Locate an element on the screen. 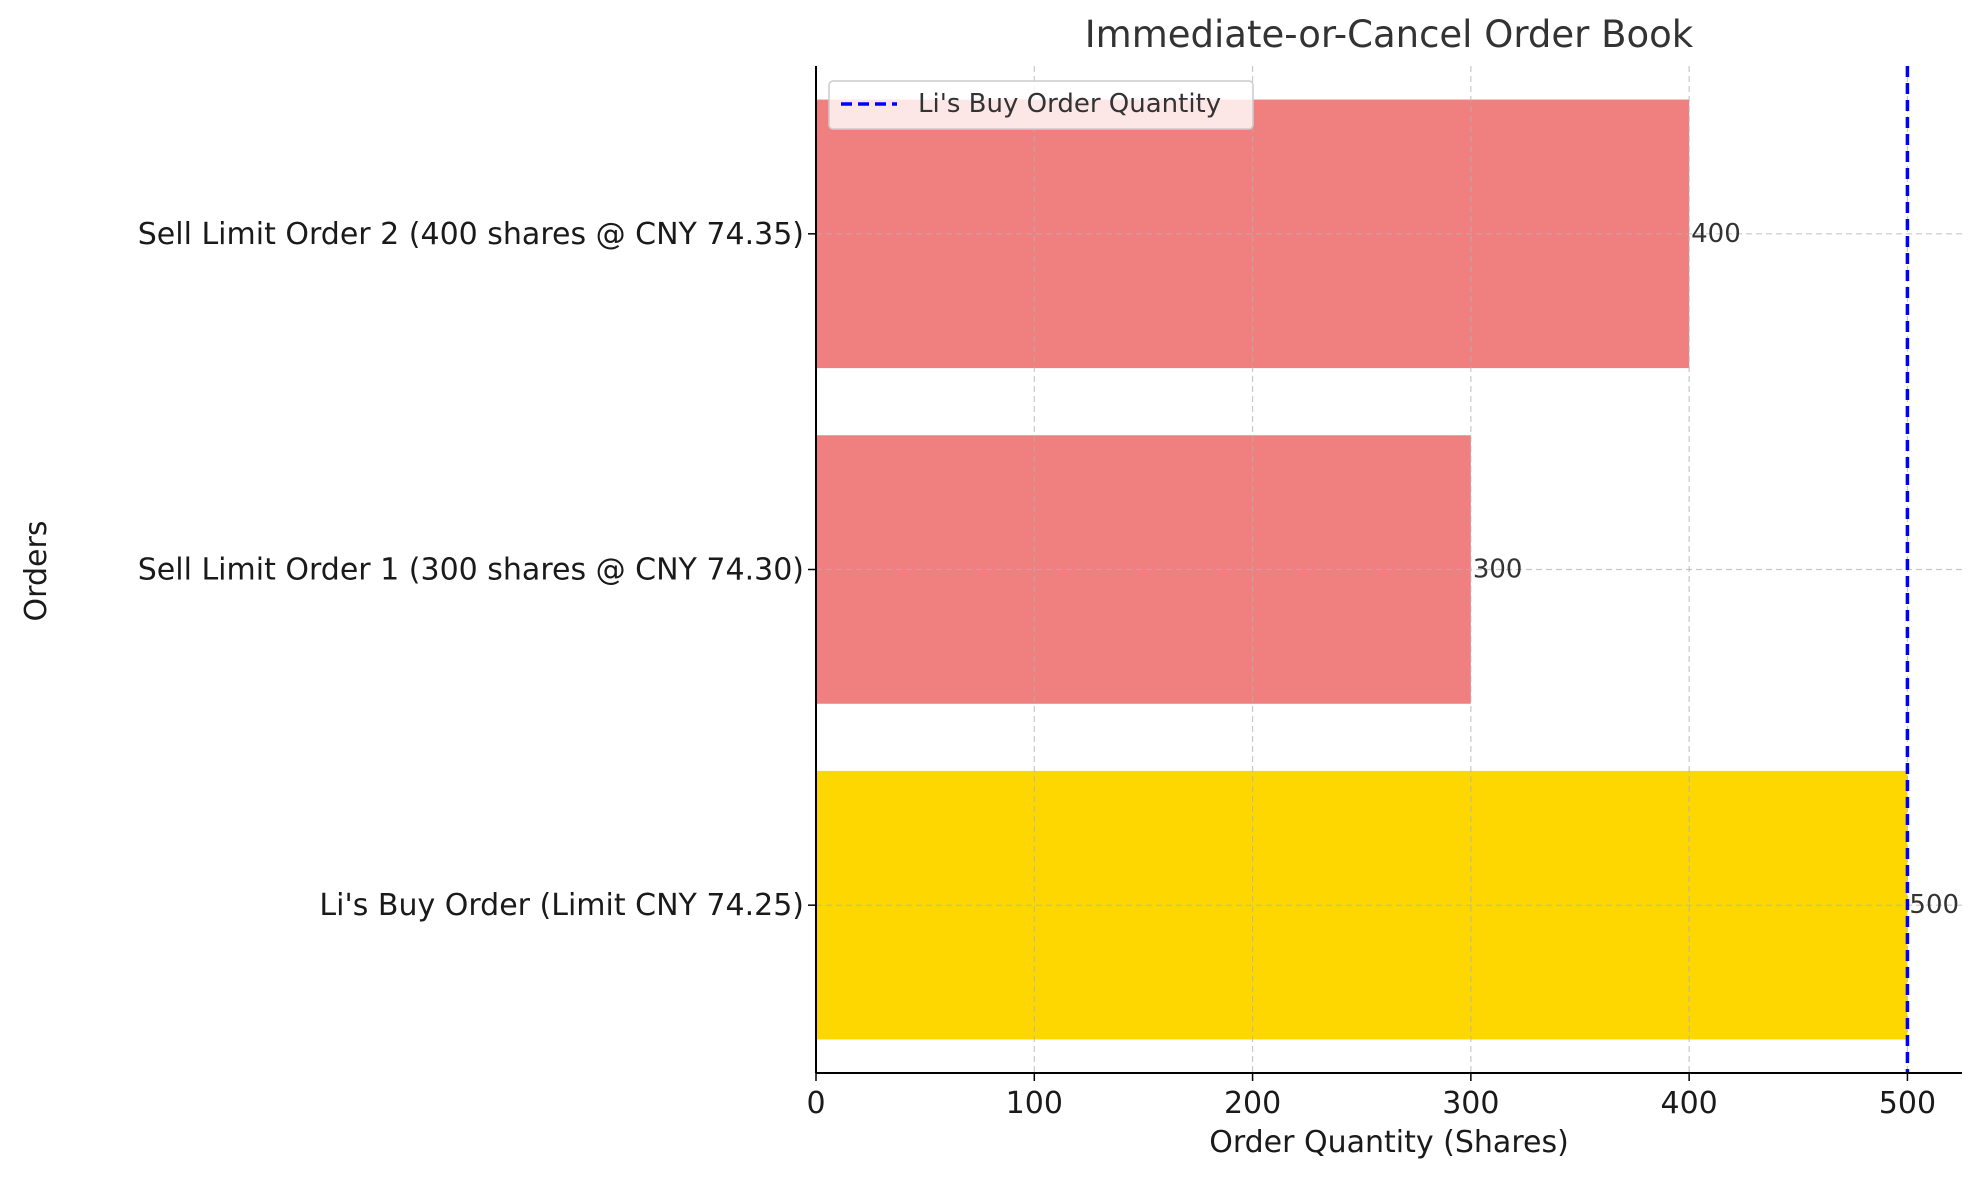 Image resolution: width=1979 pixels, height=1184 pixels. legend-box is located at coordinates (1041, 105).